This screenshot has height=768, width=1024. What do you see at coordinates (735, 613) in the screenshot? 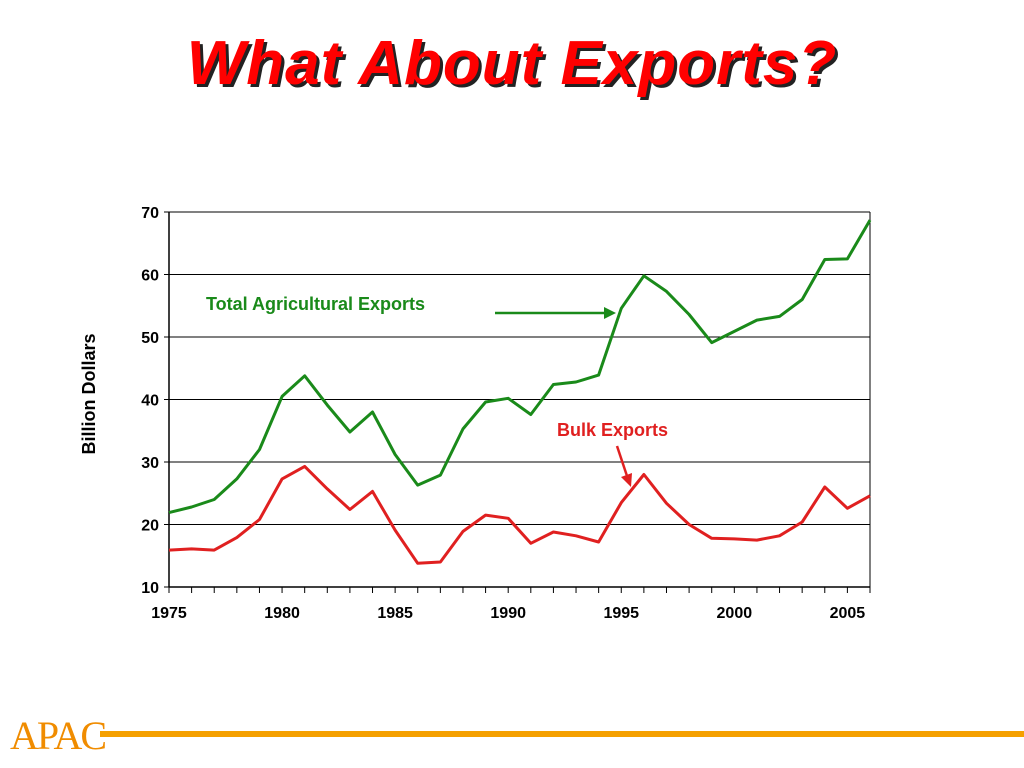
I see `x-tick-label-2000: 2000` at bounding box center [735, 613].